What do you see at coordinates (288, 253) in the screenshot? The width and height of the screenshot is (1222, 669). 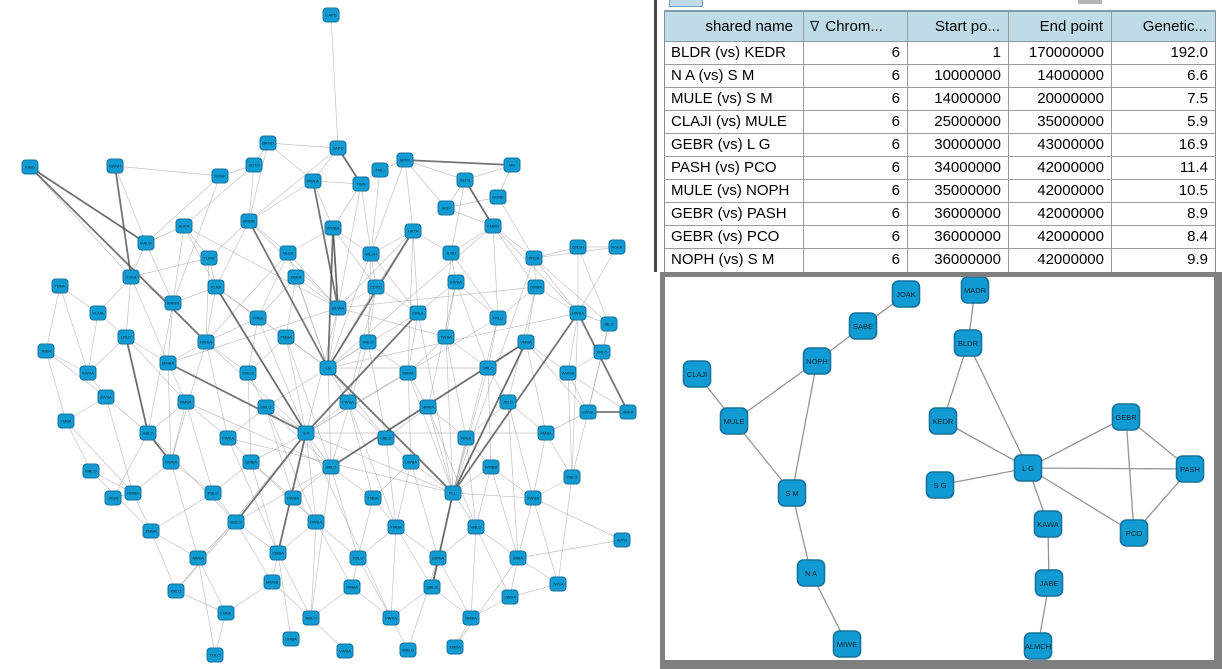 I see `network-node: NLSS` at bounding box center [288, 253].